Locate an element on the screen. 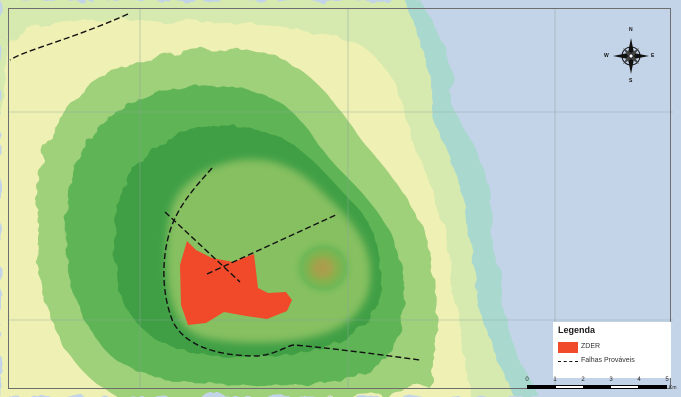 The height and width of the screenshot is (397, 681). fault-line-swatch is located at coordinates (568, 361).